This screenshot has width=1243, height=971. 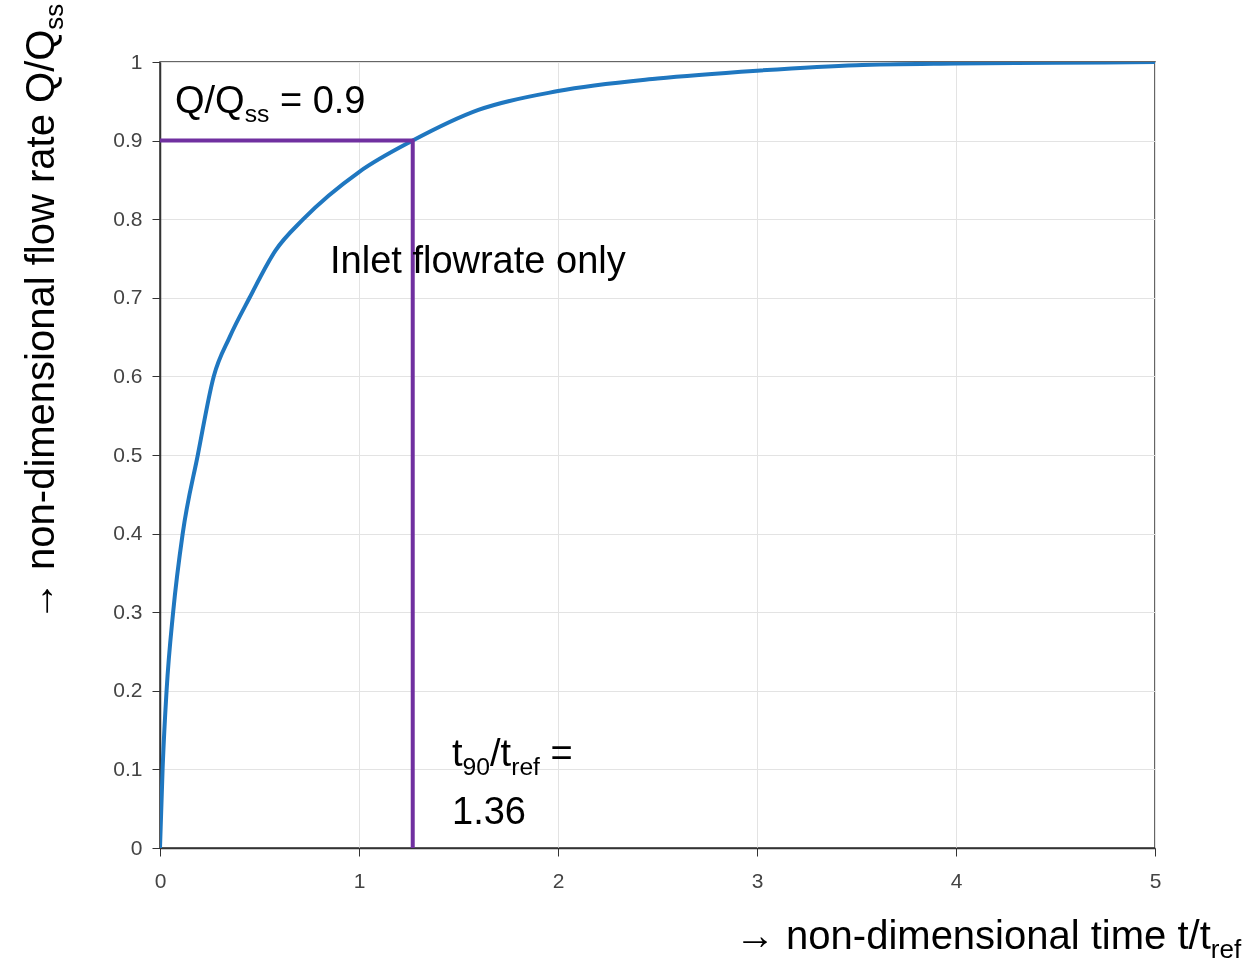 What do you see at coordinates (128, 690) in the screenshot?
I see `y-tick-label: 0.2` at bounding box center [128, 690].